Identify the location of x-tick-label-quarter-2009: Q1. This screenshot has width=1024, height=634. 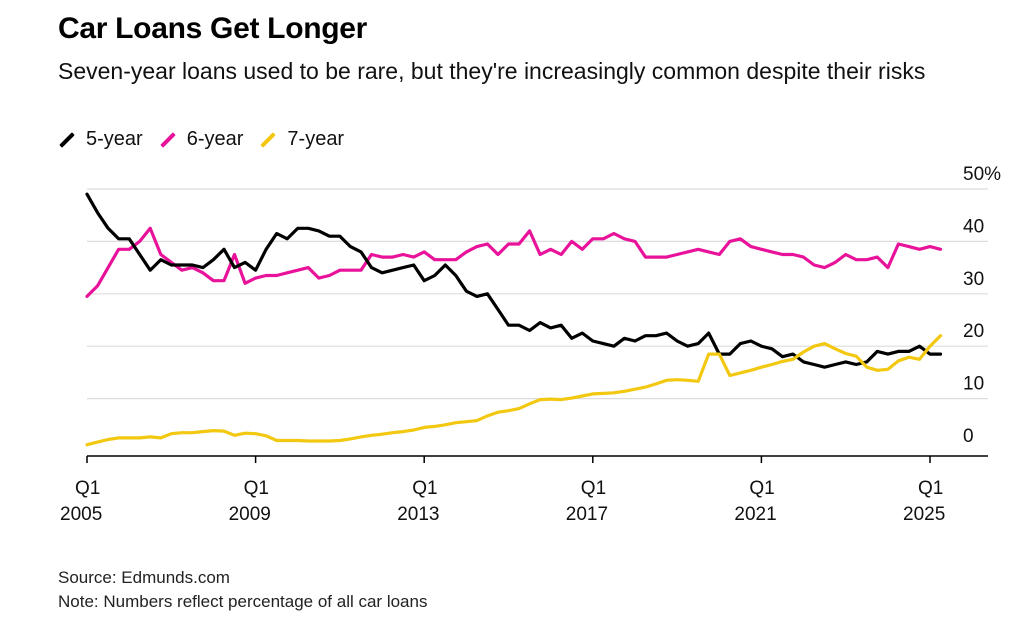
(256, 488).